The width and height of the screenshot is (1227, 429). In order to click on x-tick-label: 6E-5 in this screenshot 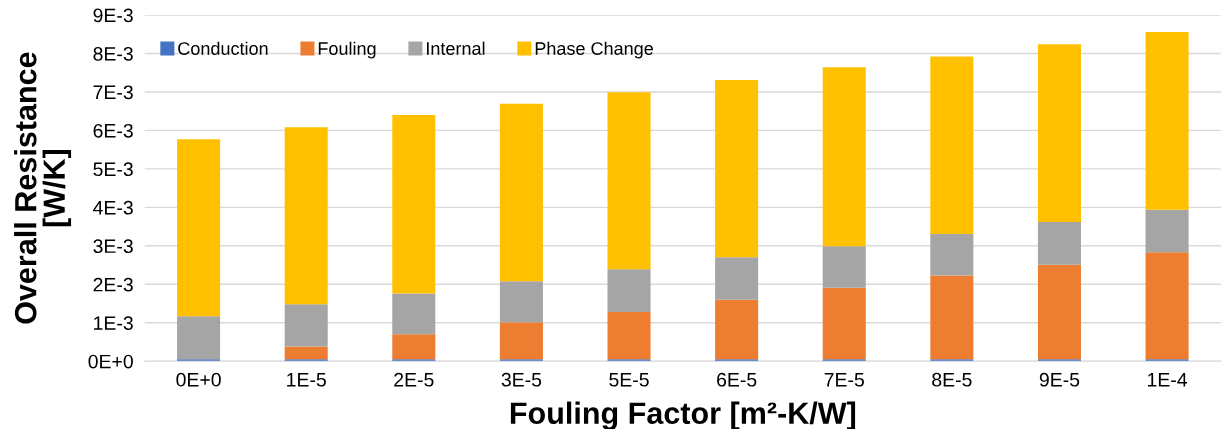, I will do `click(737, 379)`.